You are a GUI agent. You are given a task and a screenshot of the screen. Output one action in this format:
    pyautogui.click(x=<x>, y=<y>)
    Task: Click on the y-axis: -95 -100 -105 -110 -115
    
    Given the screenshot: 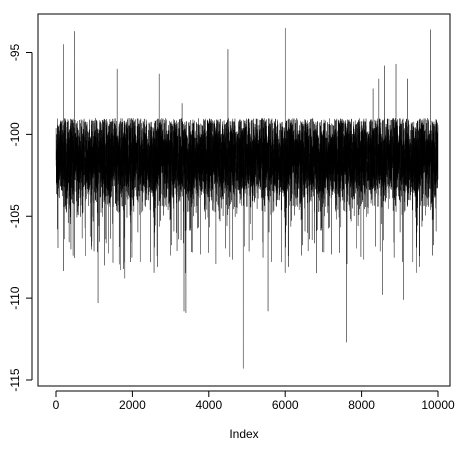 What is the action you would take?
    pyautogui.click(x=20, y=218)
    